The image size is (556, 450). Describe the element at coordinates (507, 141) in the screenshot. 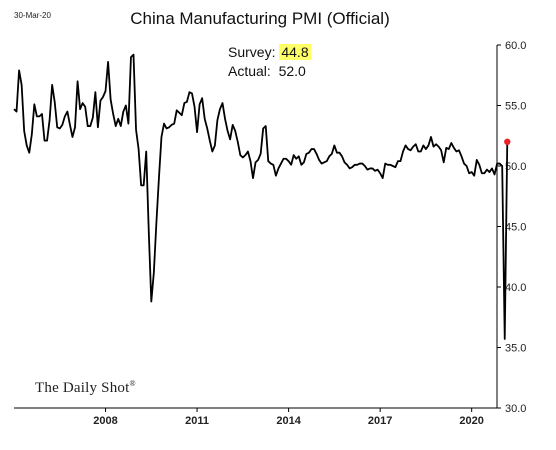

I see `latest-value-marker` at that location.